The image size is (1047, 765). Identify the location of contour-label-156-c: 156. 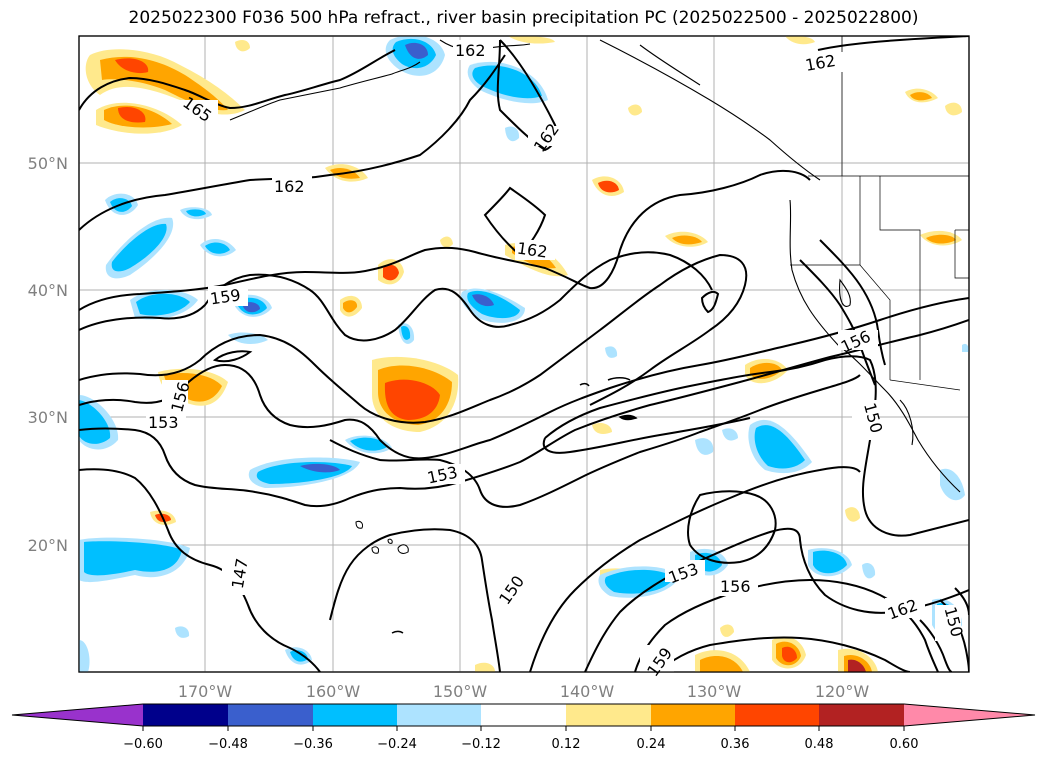
(738, 586).